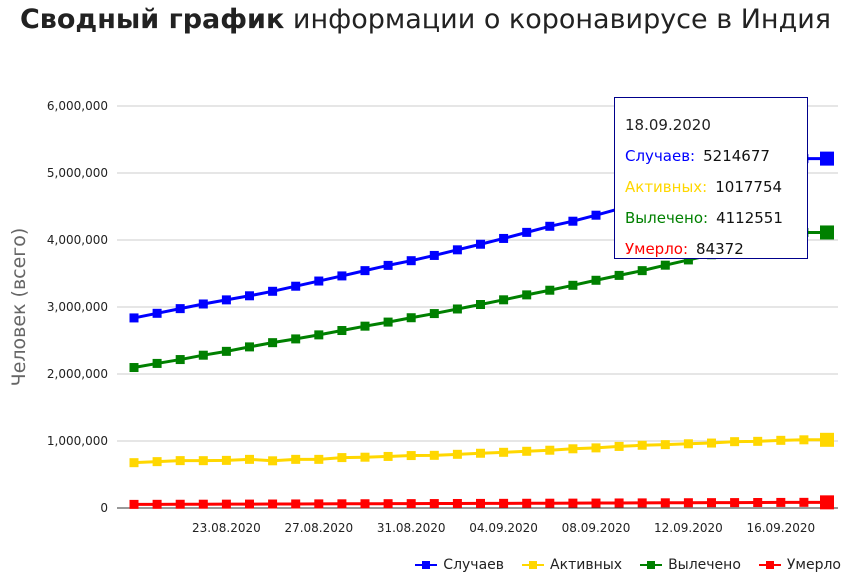 This screenshot has width=851, height=579. I want to click on legend-item-cases: Случаев, so click(459, 565).